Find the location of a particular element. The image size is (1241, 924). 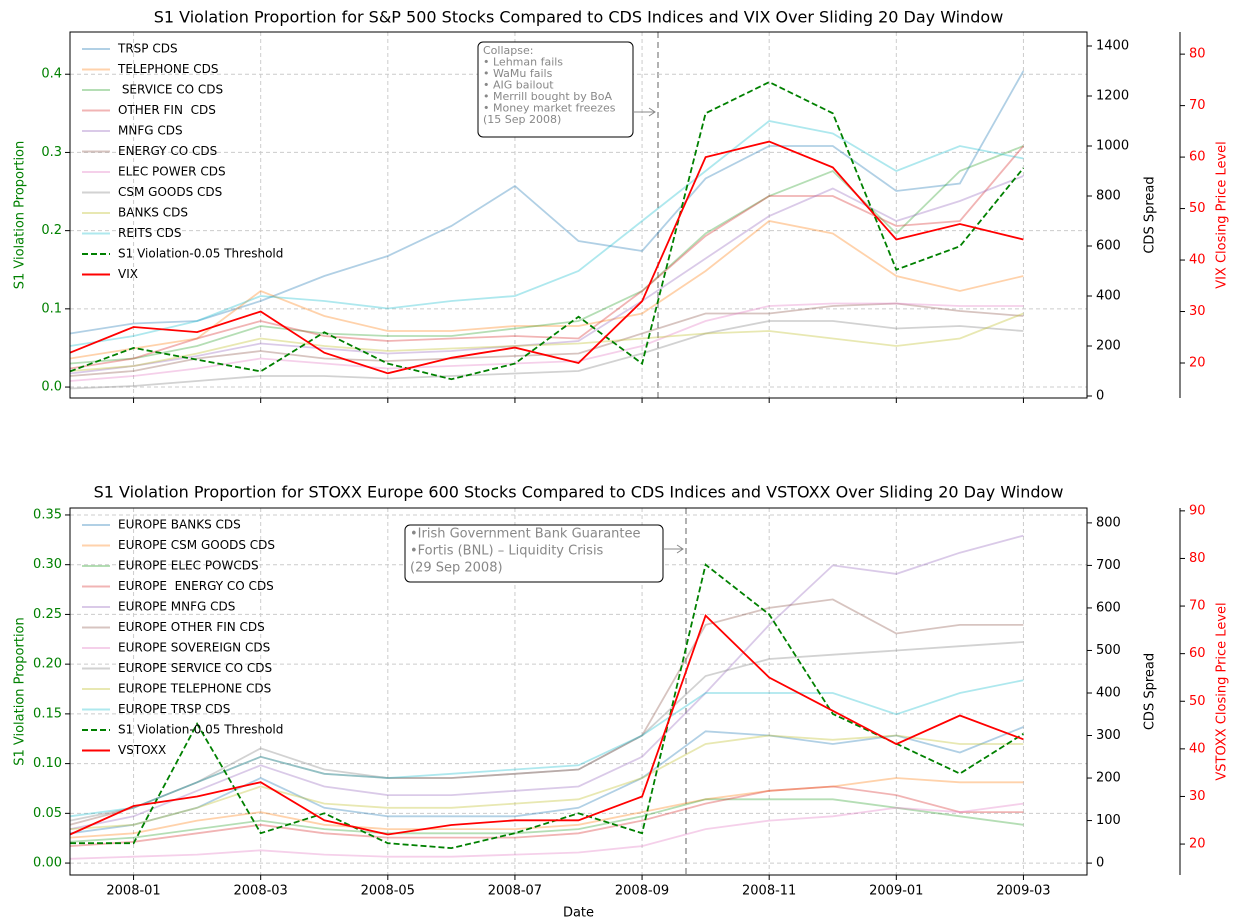

x-tick-label: 2009-03 is located at coordinates (1023, 891).